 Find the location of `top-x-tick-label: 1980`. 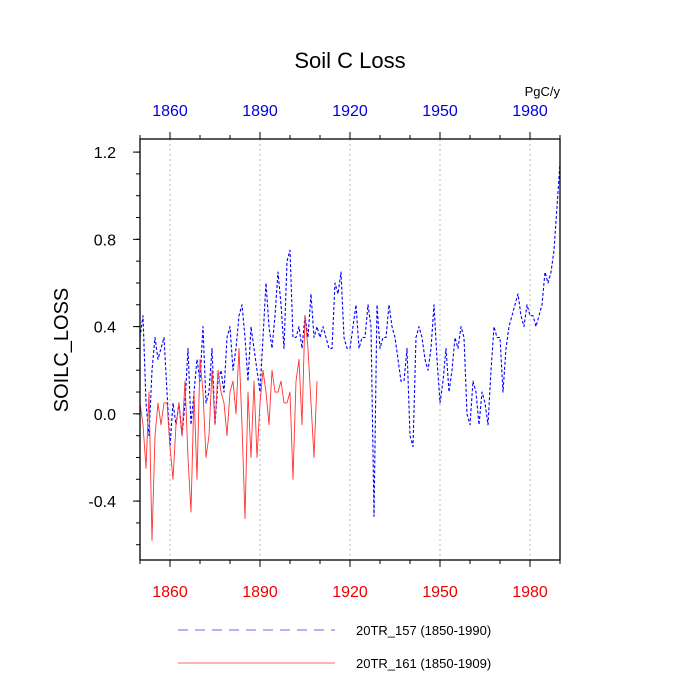

top-x-tick-label: 1980 is located at coordinates (530, 111).